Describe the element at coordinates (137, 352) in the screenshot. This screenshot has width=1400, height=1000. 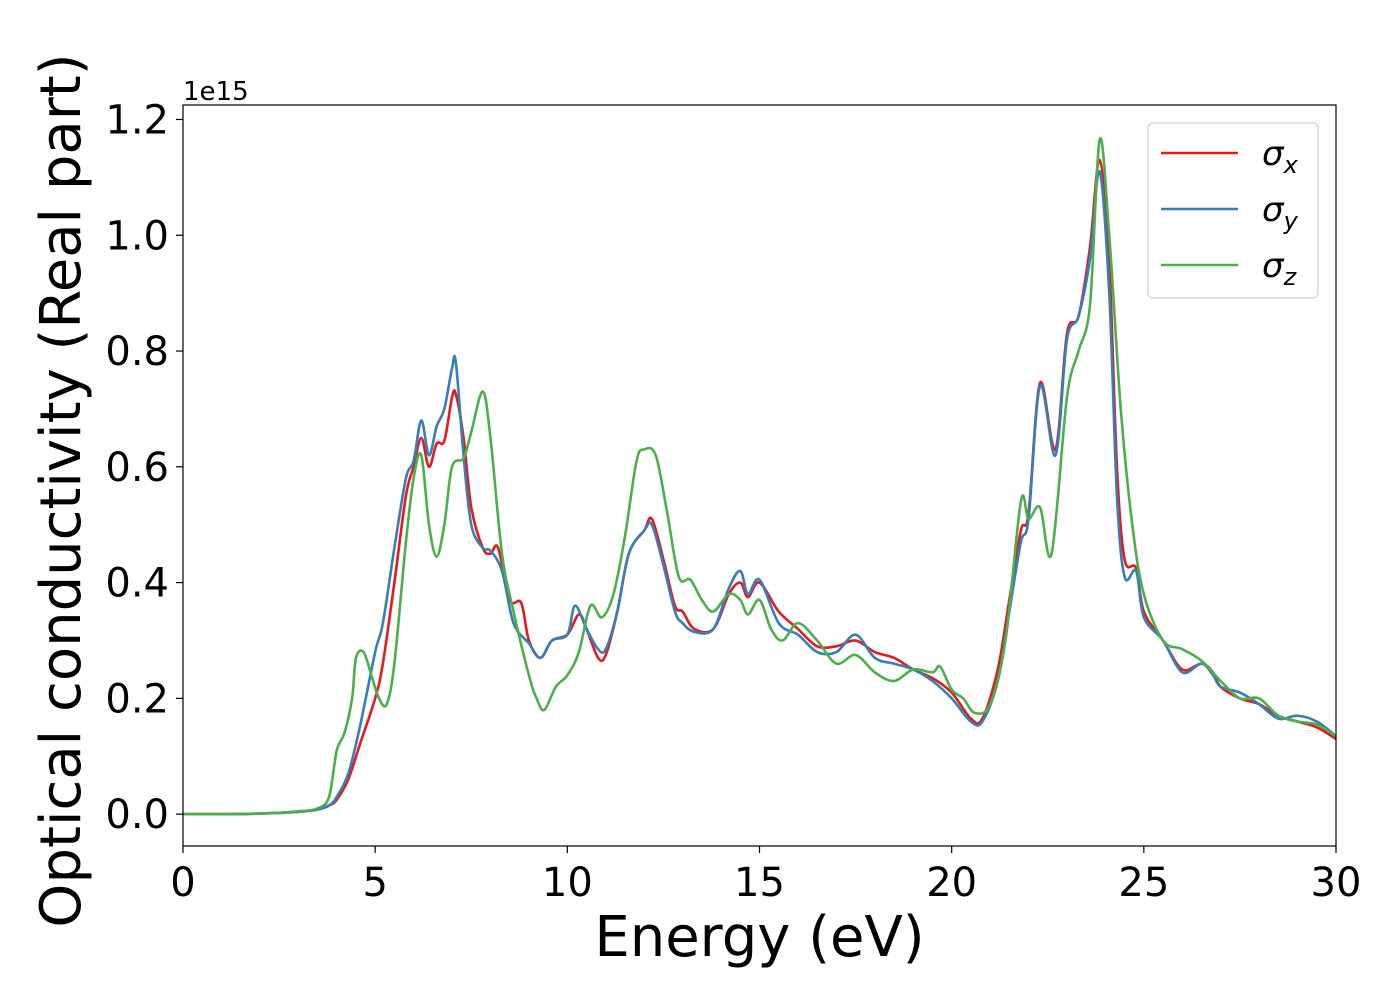
I see `y-tick-label: 0.8` at that location.